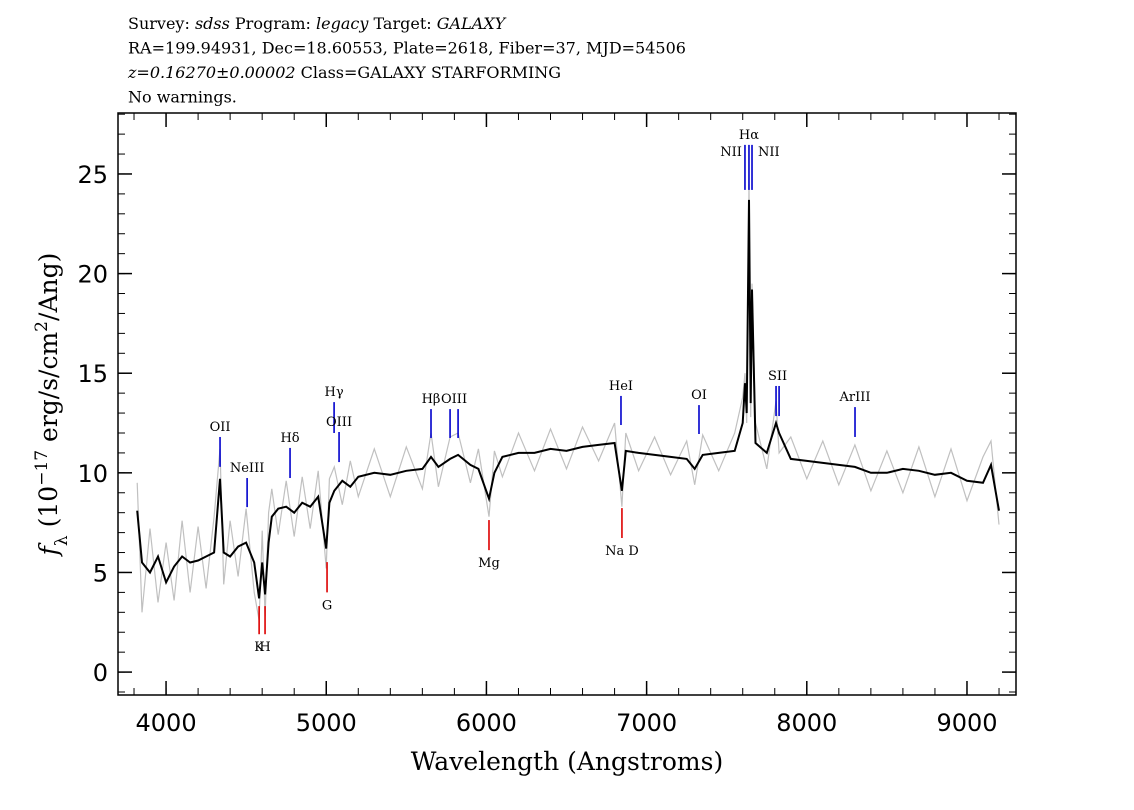  What do you see at coordinates (402, 23) in the screenshot?
I see `header-text: Target:` at bounding box center [402, 23].